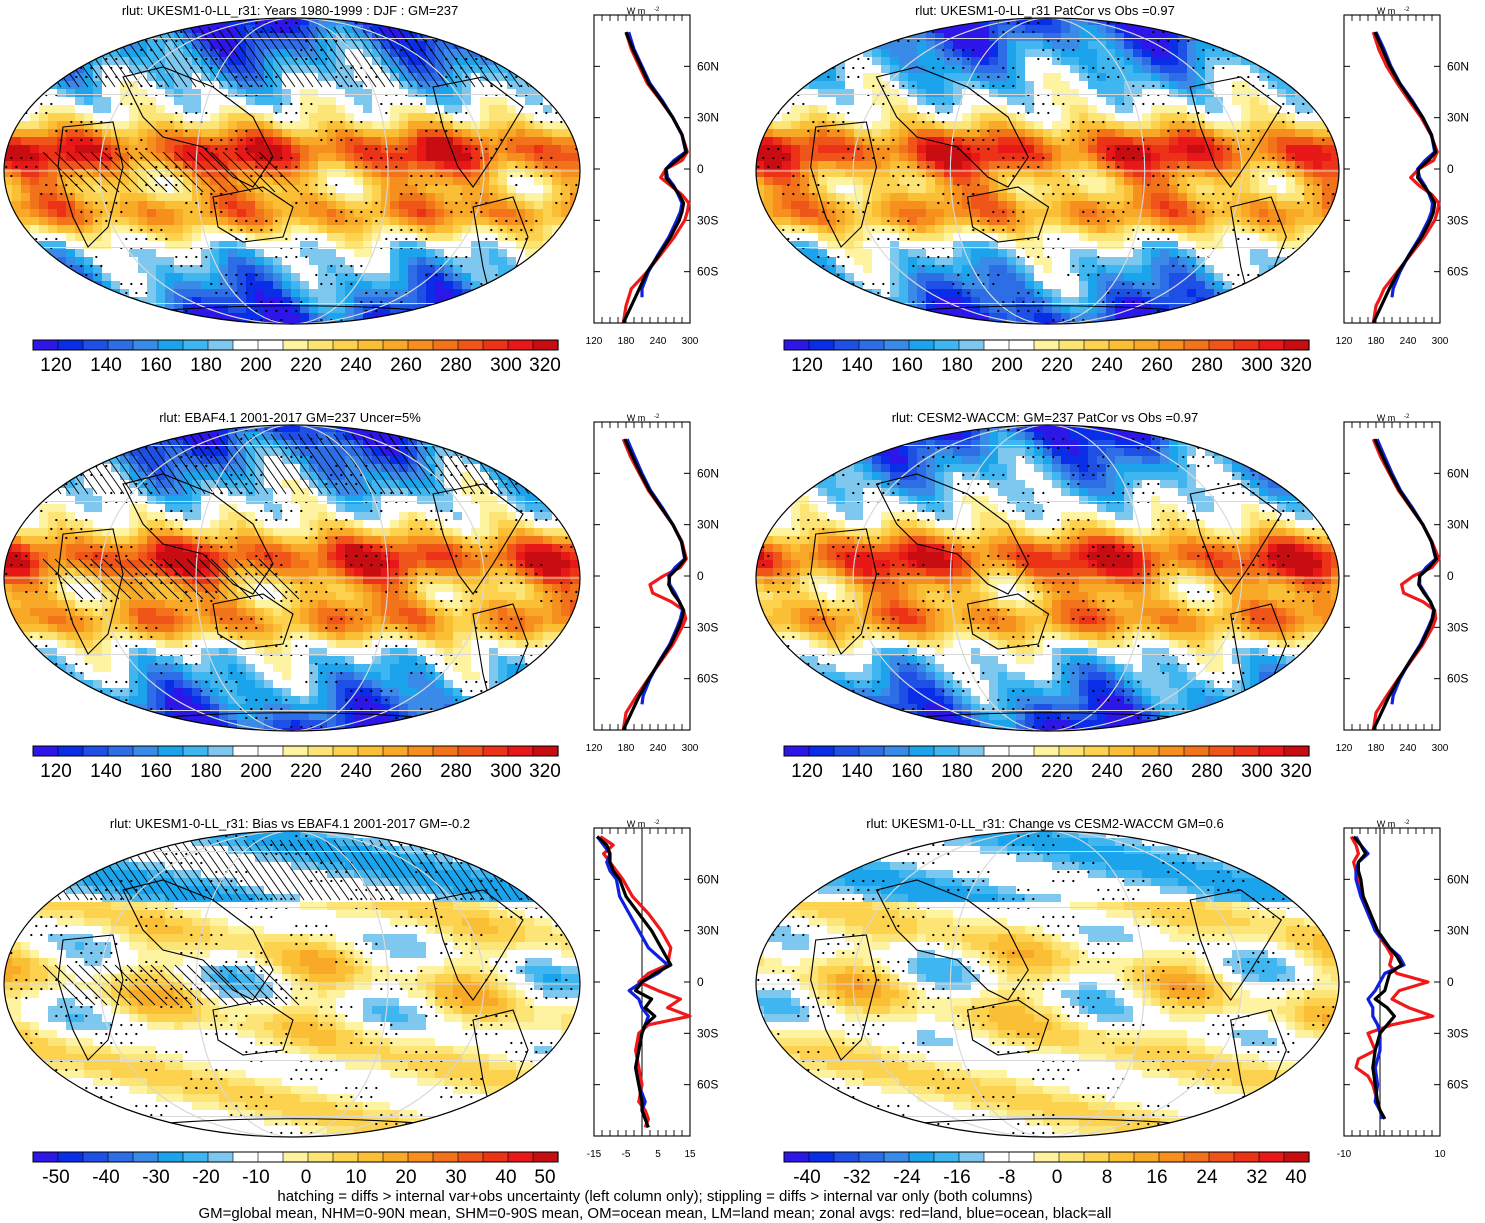  I want to click on zonal-frame, so click(642, 576).